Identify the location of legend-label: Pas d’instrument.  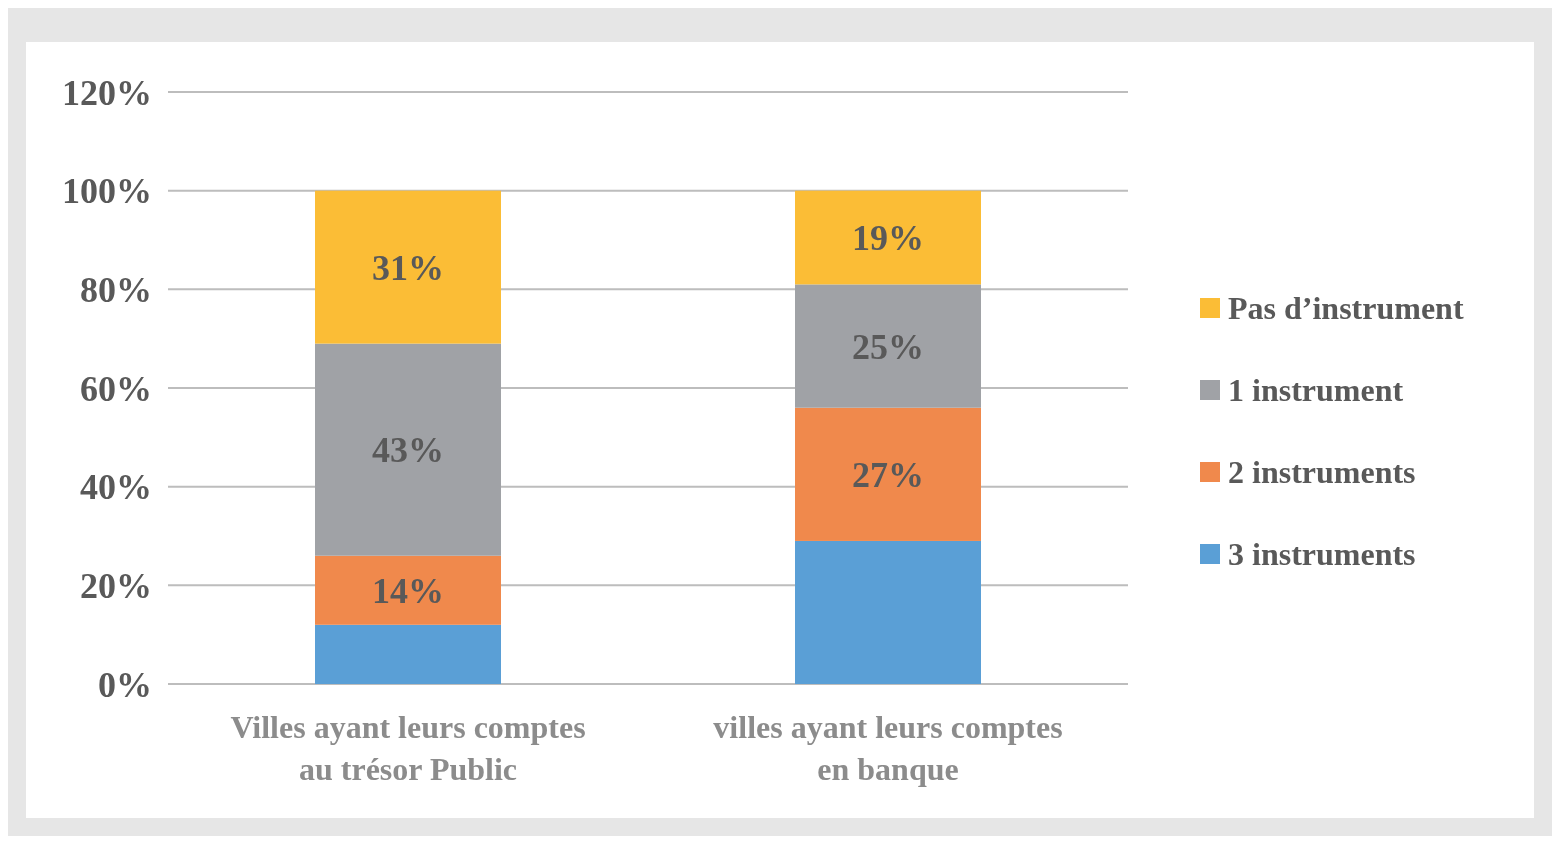
(1346, 308).